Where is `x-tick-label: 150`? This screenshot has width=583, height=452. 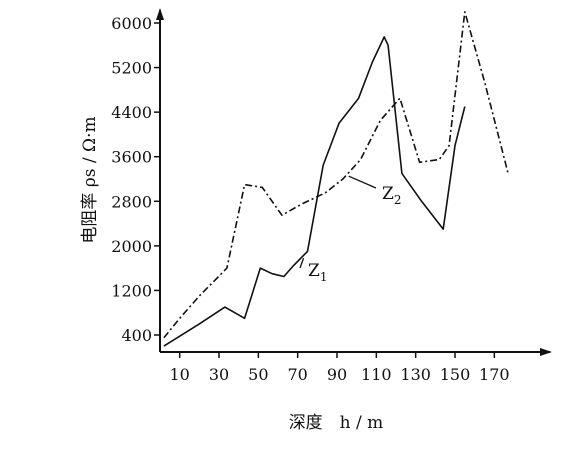 x-tick-label: 150 is located at coordinates (455, 374).